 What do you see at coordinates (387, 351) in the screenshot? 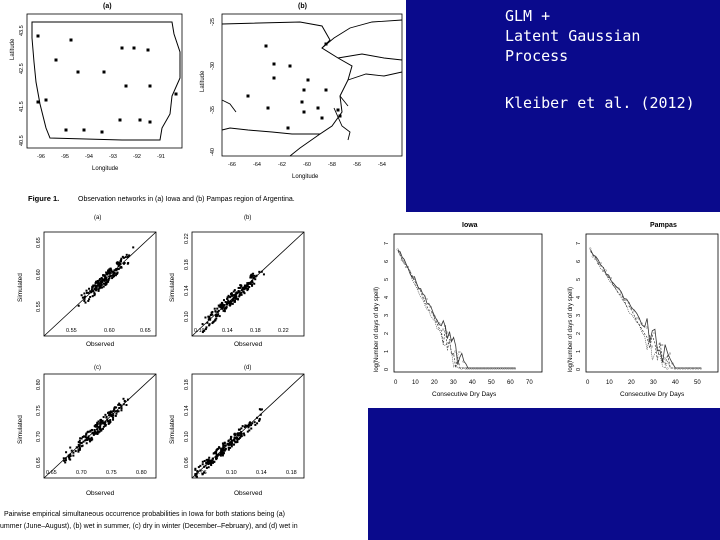
I see `fig3-iowa-ytick-2: 1` at bounding box center [387, 351].